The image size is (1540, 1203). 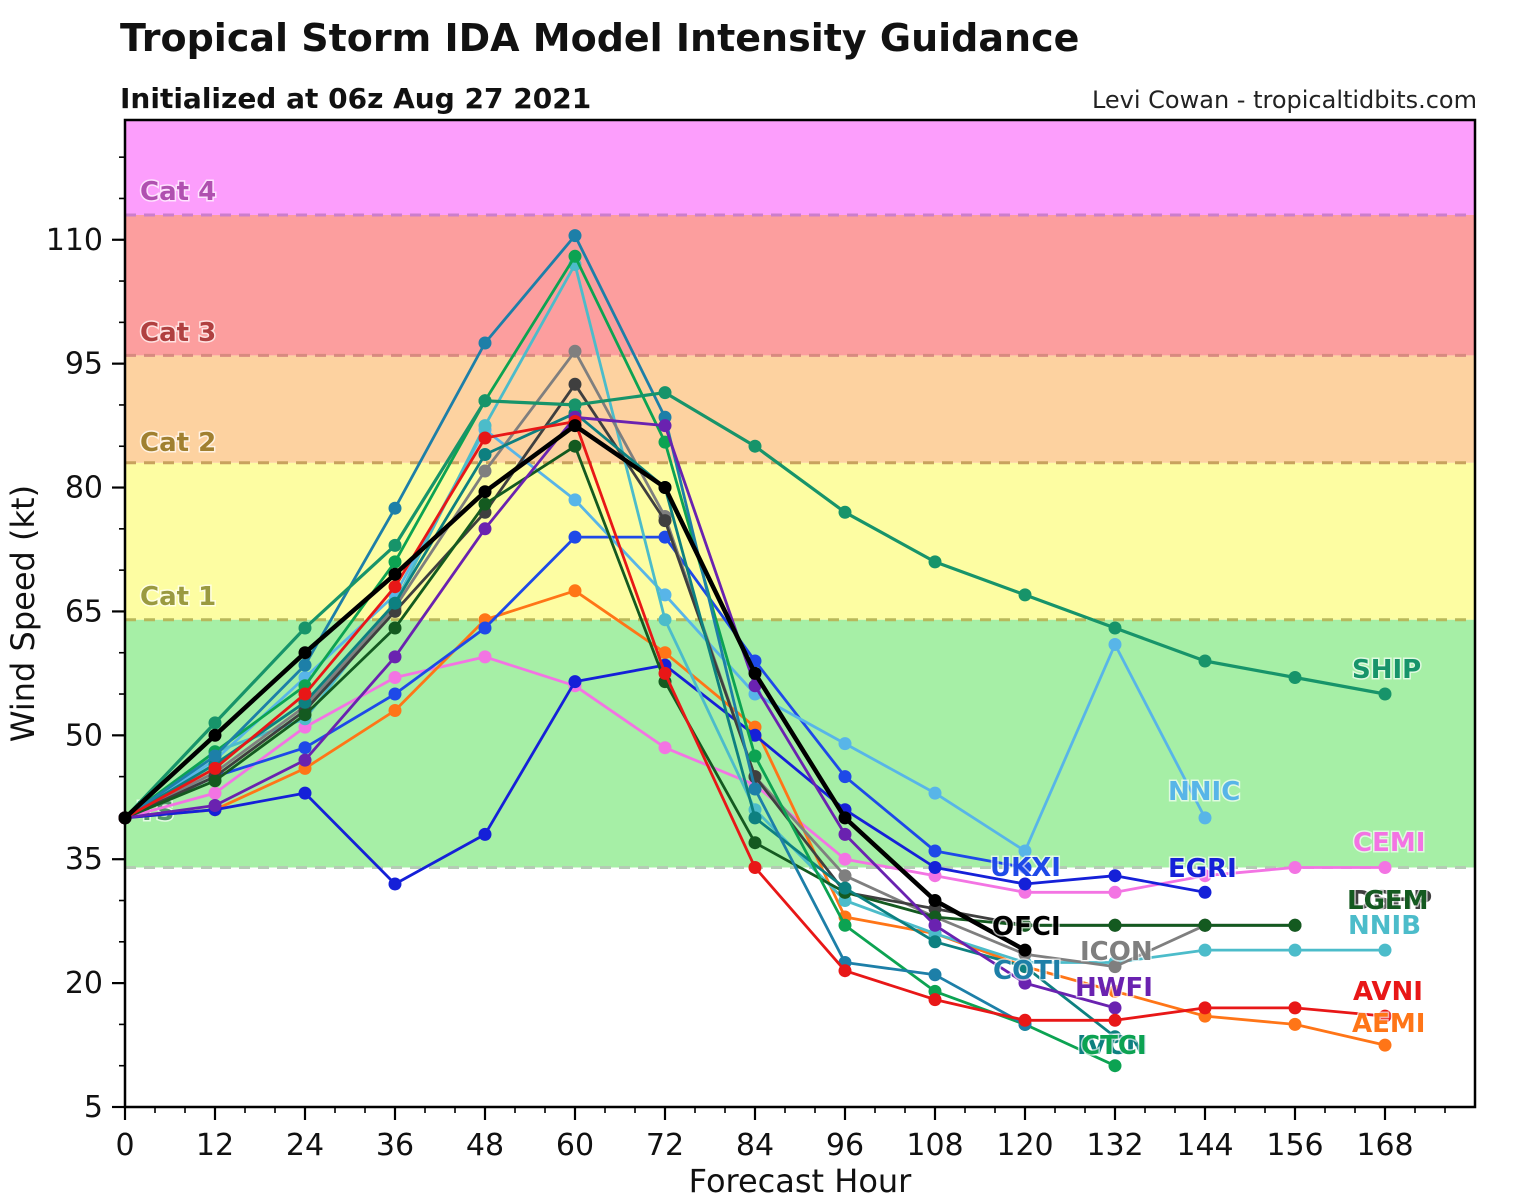 I want to click on x-tick-label: 12, so click(x=215, y=1145).